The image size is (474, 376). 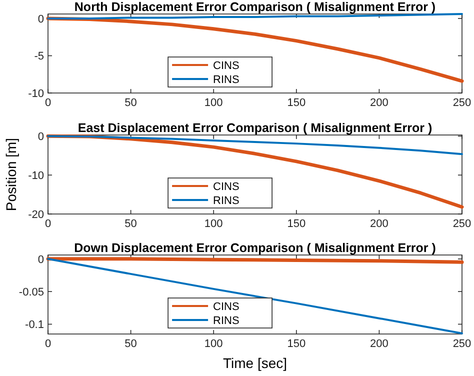 I want to click on chart-title: North Displacement Error Comparison ( Misalignment Error ), so click(x=255, y=7).